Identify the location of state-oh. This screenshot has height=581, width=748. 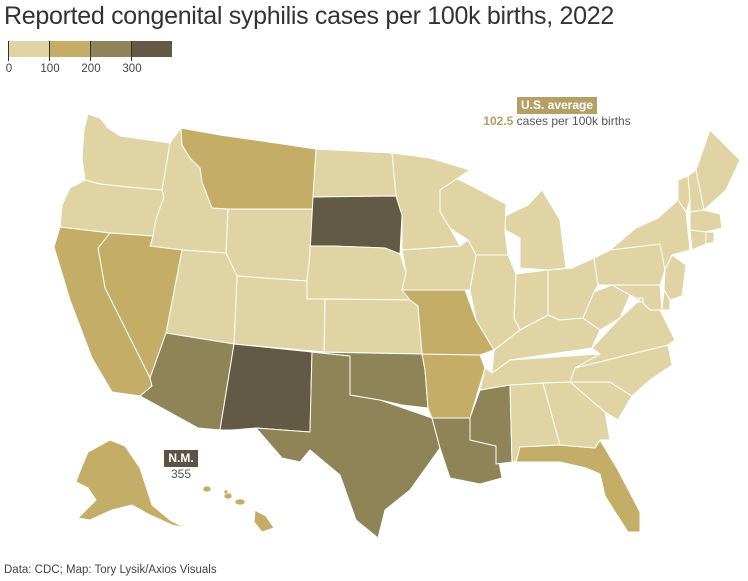
(573, 289).